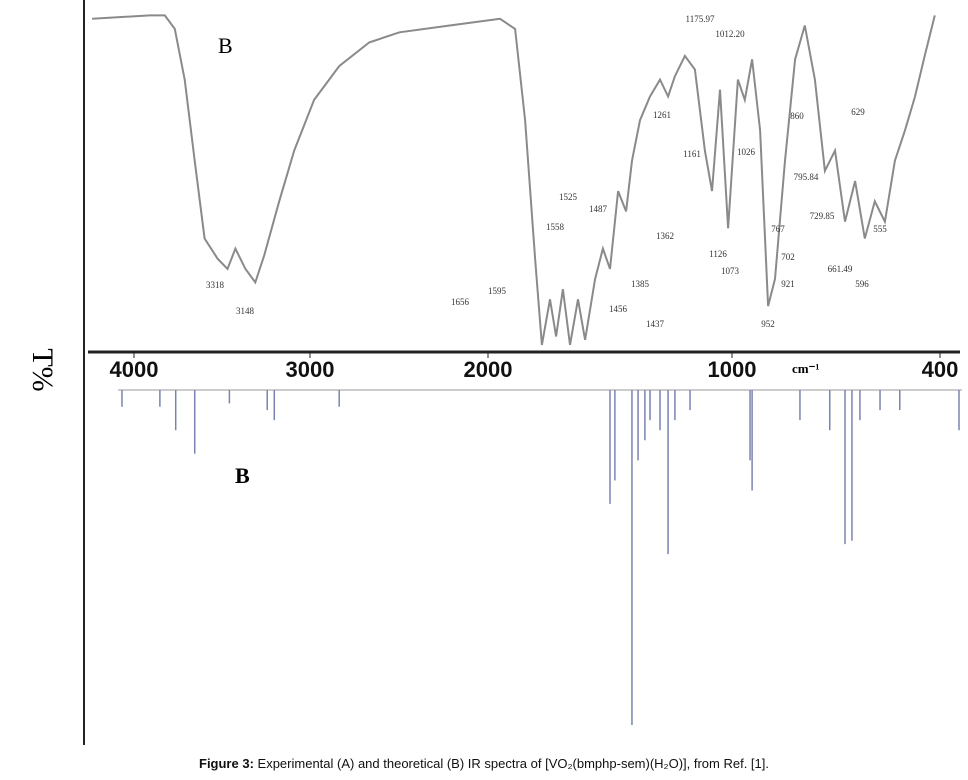 The height and width of the screenshot is (780, 968). What do you see at coordinates (822, 216) in the screenshot?
I see `peak-label: 729.85` at bounding box center [822, 216].